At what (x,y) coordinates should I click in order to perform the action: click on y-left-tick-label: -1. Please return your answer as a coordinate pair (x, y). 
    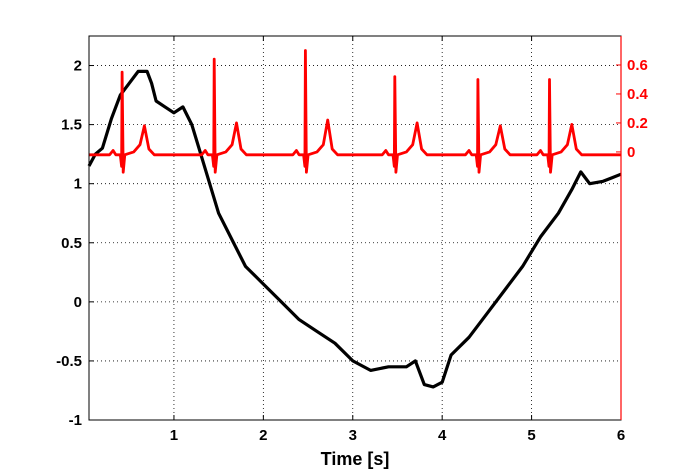
    Looking at the image, I should click on (75, 420).